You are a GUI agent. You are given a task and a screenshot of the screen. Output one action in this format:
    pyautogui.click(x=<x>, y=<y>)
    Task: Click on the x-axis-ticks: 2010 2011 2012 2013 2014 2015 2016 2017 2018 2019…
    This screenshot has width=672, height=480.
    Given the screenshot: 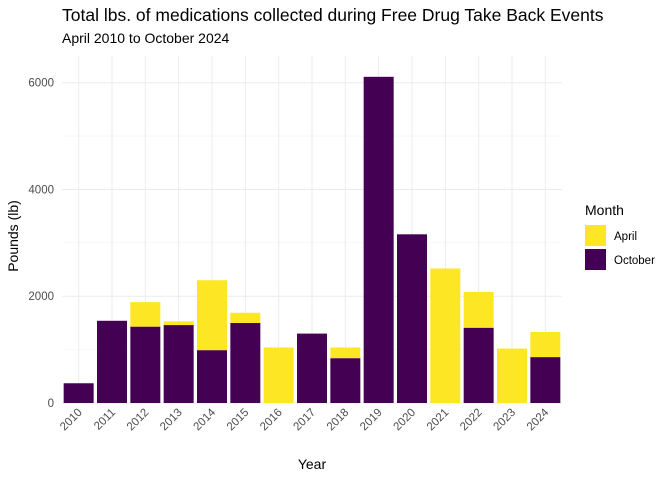 What is the action you would take?
    pyautogui.click(x=305, y=419)
    